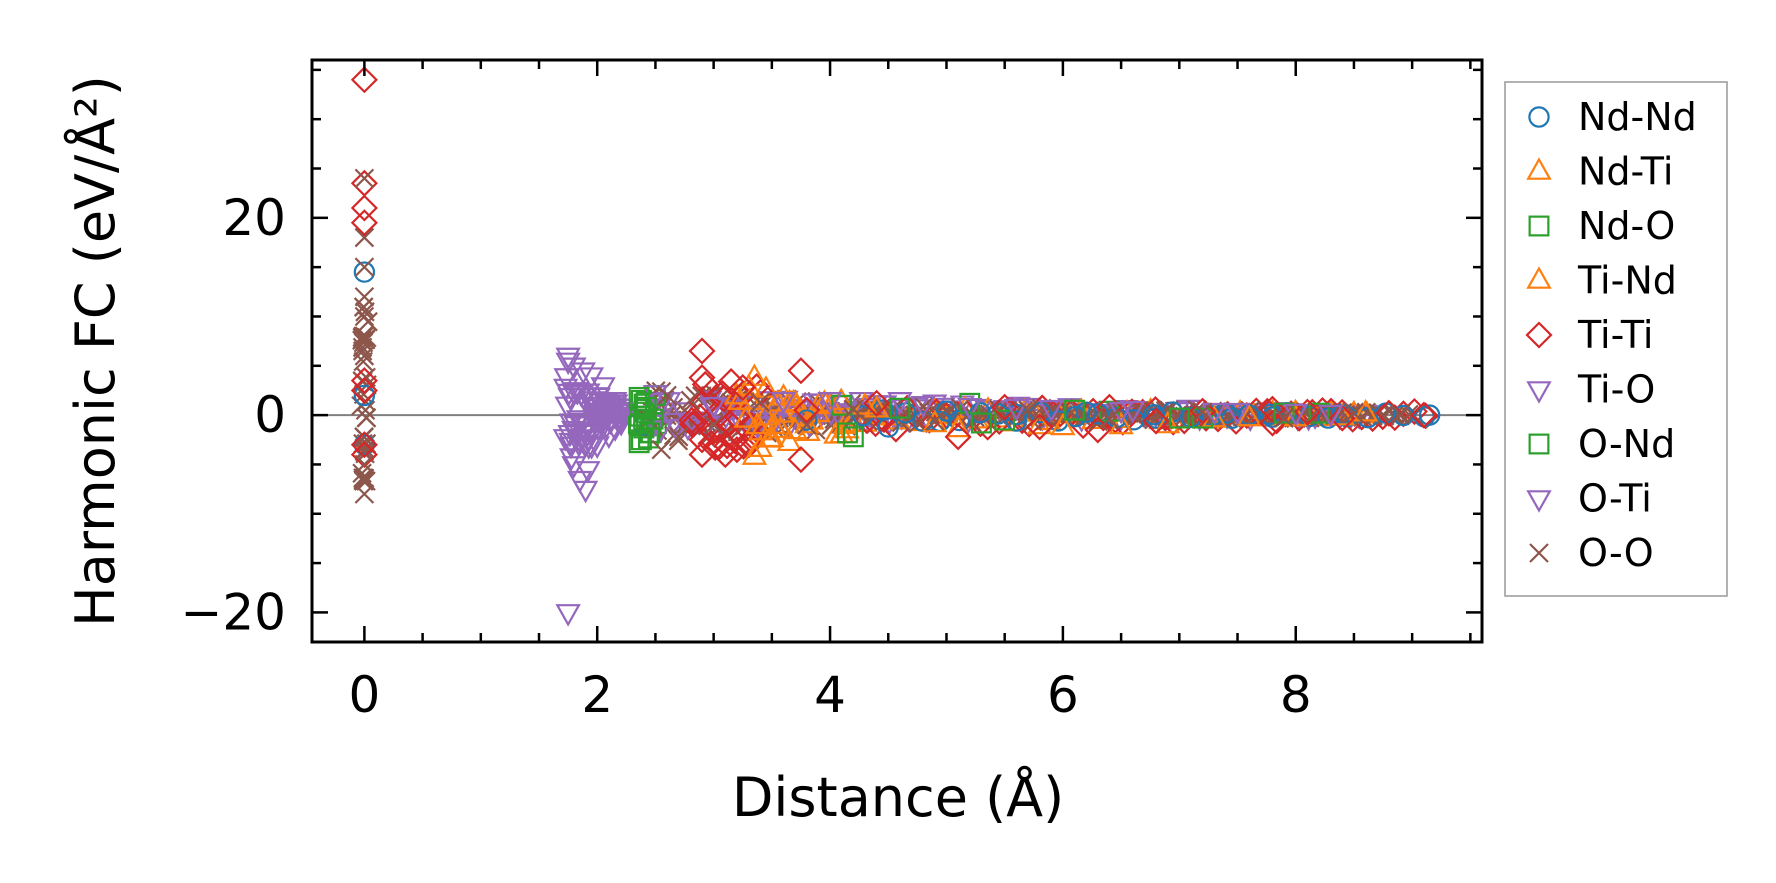 The height and width of the screenshot is (883, 1776). Describe the element at coordinates (1539, 392) in the screenshot. I see `legend-marker-ti-o` at that location.